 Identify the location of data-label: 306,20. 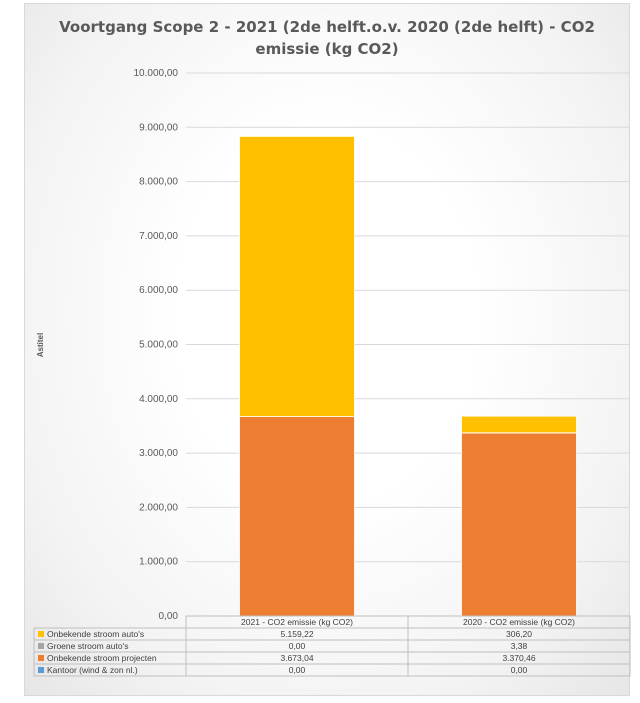
(519, 634).